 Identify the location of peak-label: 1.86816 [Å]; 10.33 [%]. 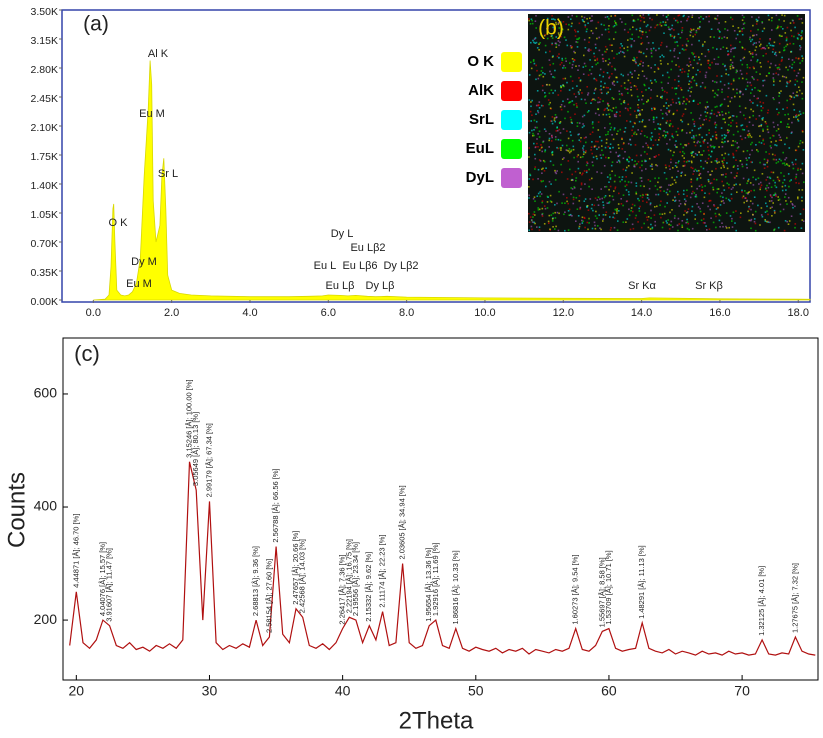
(455, 587).